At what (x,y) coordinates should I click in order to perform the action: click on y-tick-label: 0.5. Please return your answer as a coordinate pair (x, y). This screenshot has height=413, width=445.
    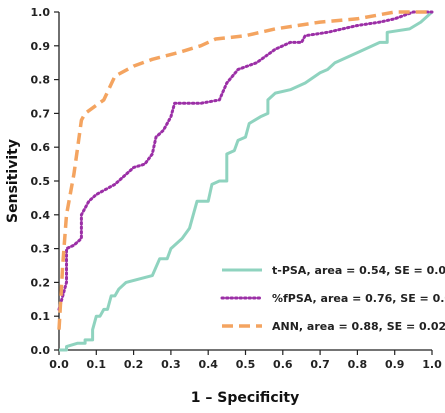
    Looking at the image, I should click on (41, 181).